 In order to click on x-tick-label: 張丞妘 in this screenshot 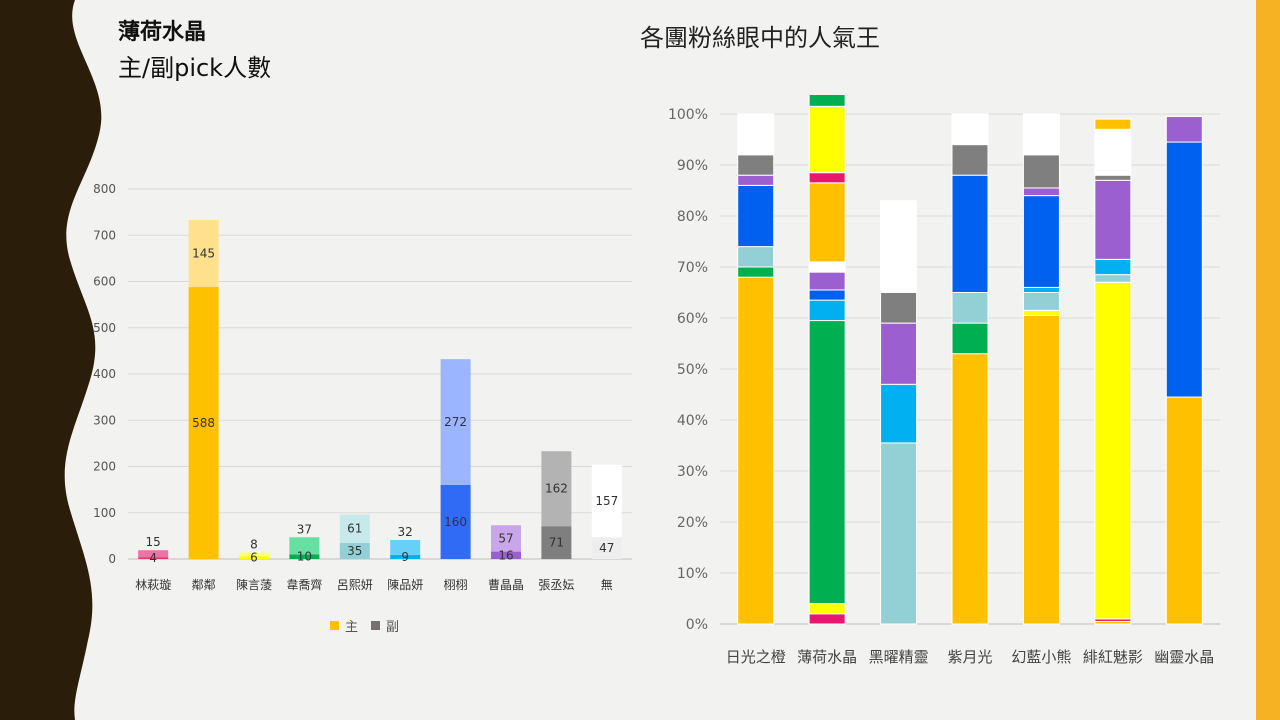, I will do `click(556, 585)`.